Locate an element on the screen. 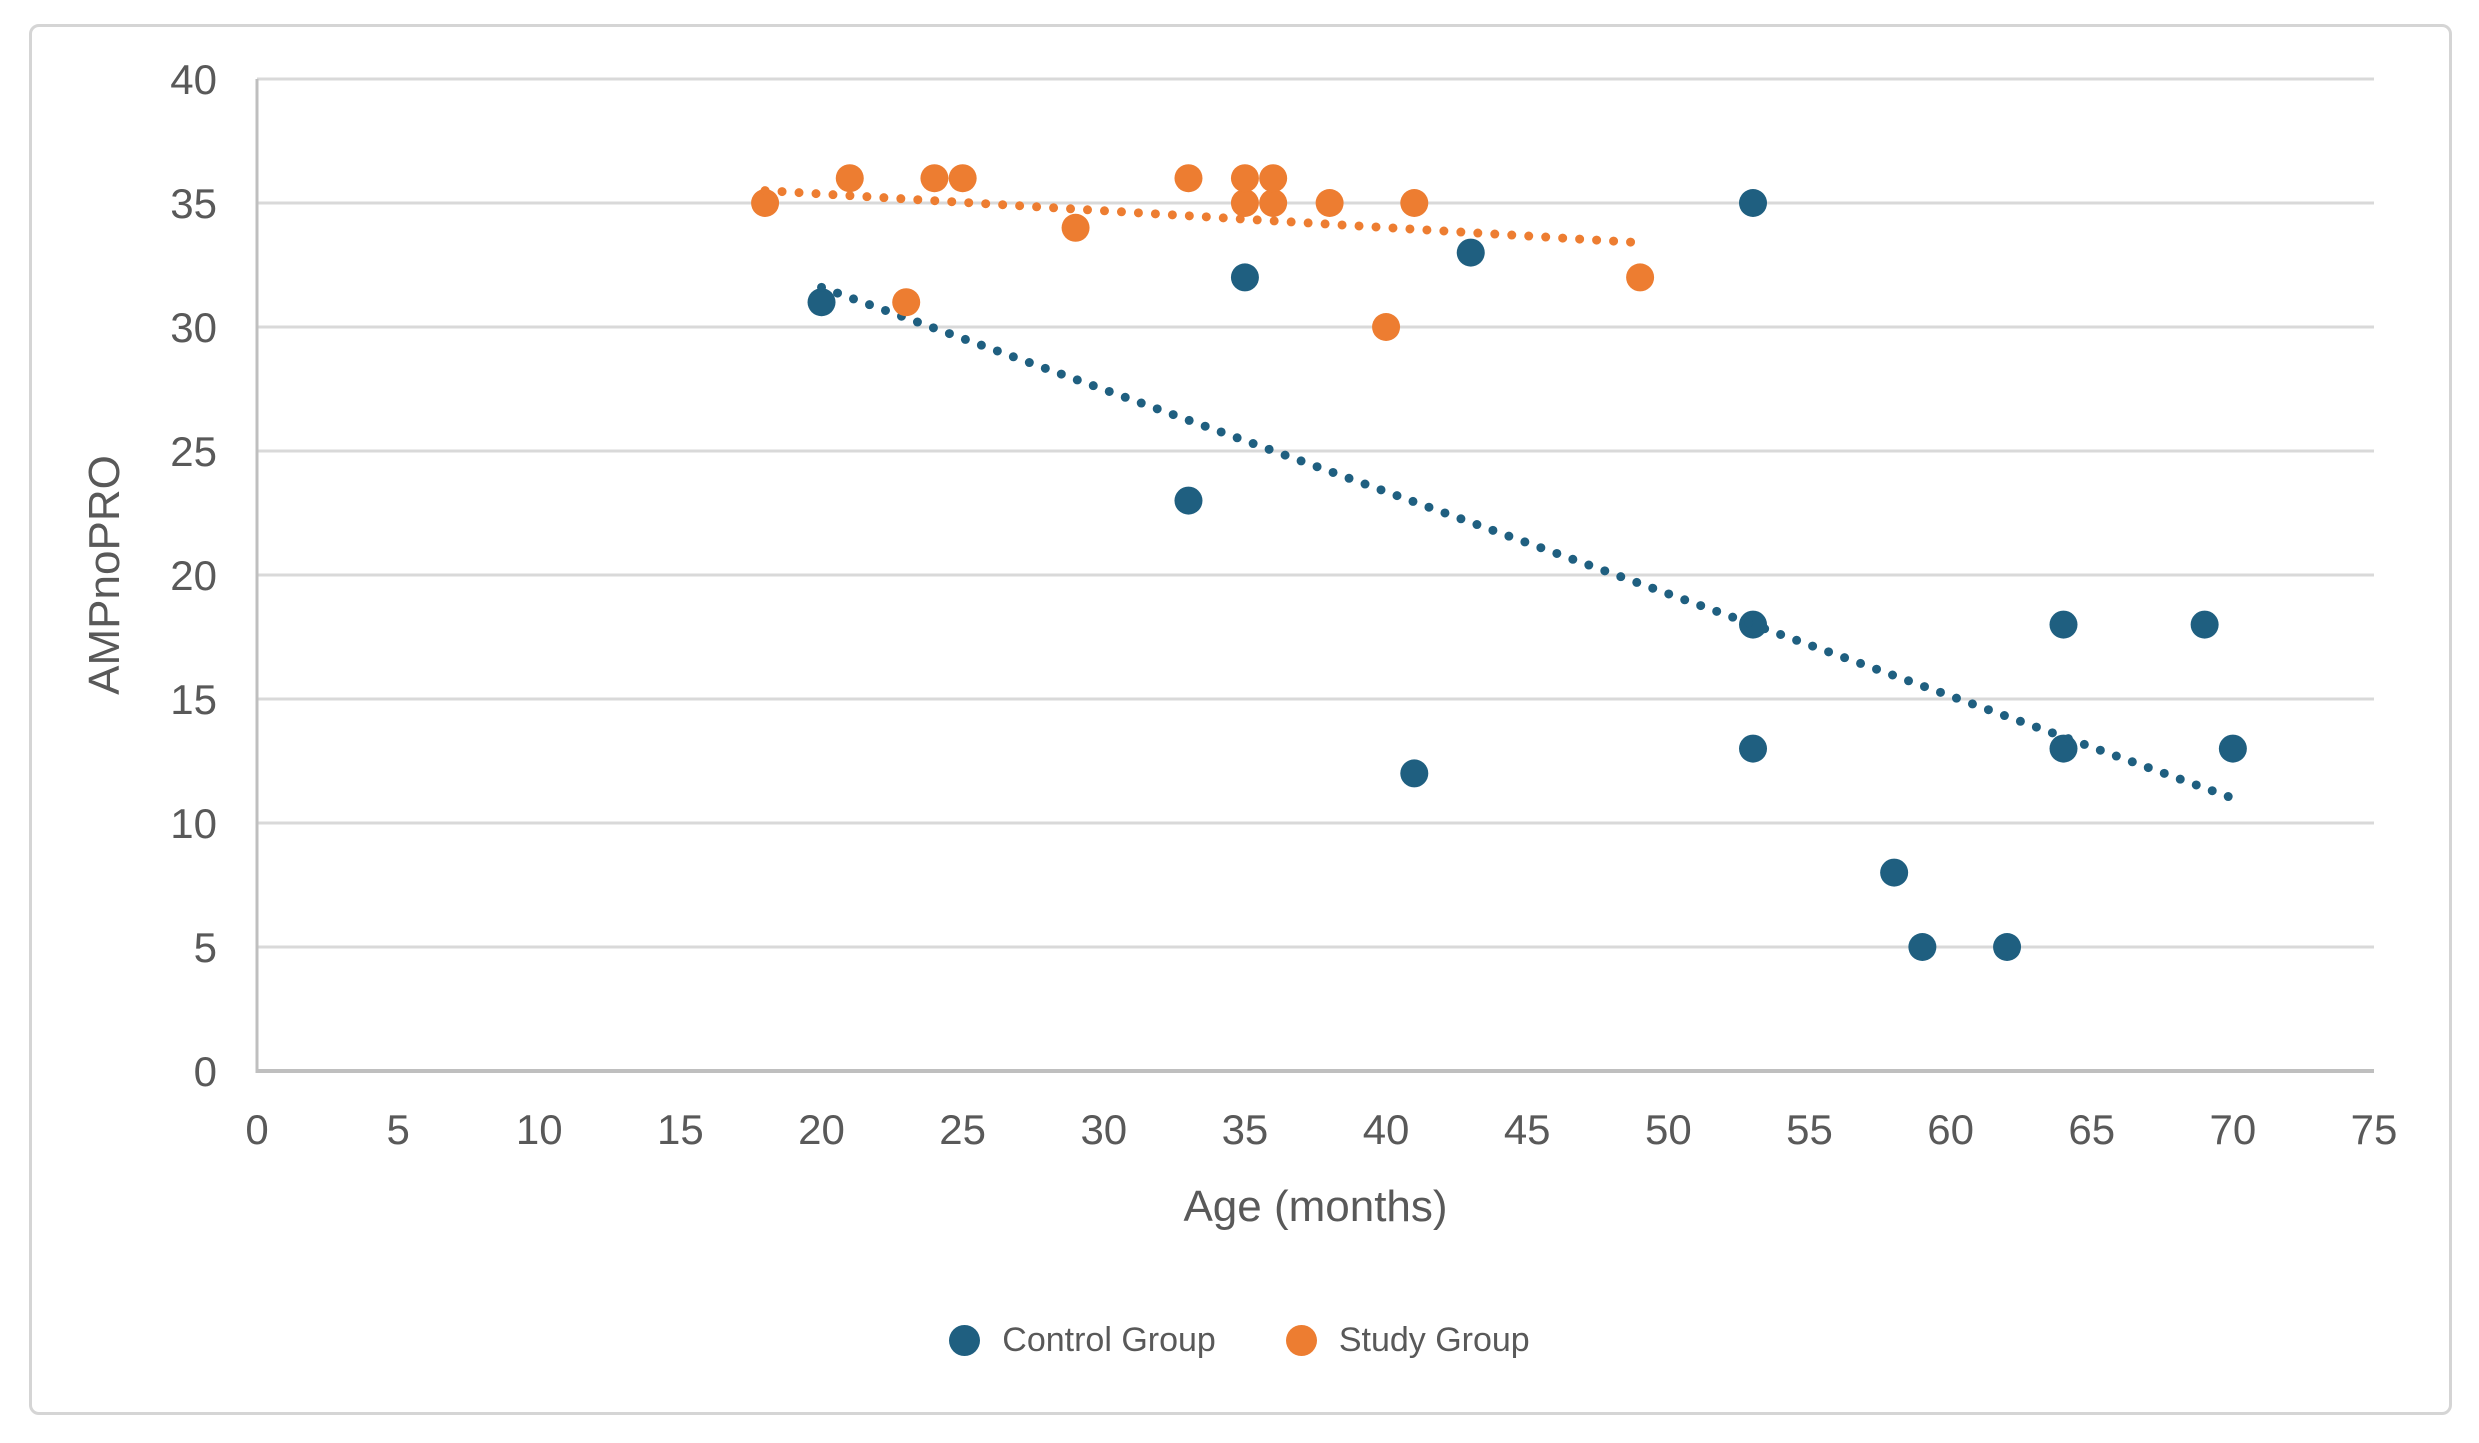  x-tick-label: 0 is located at coordinates (256, 1129).